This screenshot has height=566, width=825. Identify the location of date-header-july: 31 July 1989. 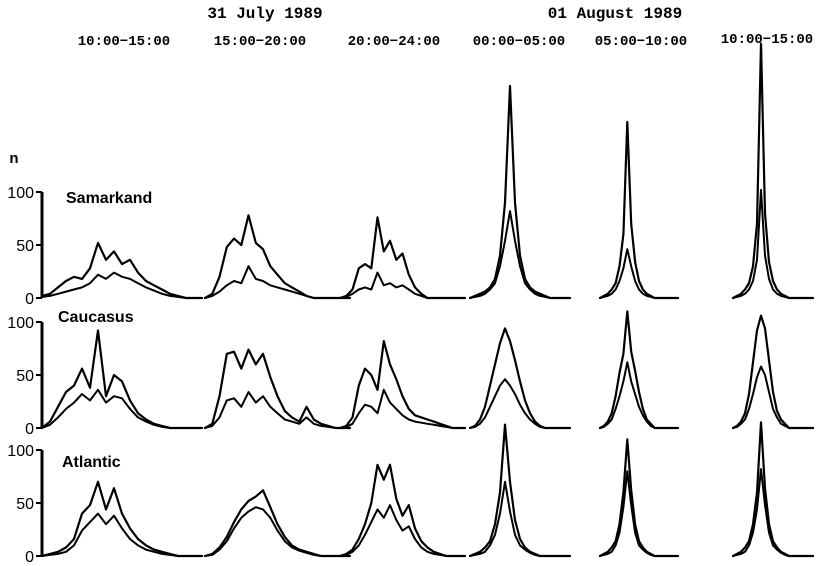
(264, 14).